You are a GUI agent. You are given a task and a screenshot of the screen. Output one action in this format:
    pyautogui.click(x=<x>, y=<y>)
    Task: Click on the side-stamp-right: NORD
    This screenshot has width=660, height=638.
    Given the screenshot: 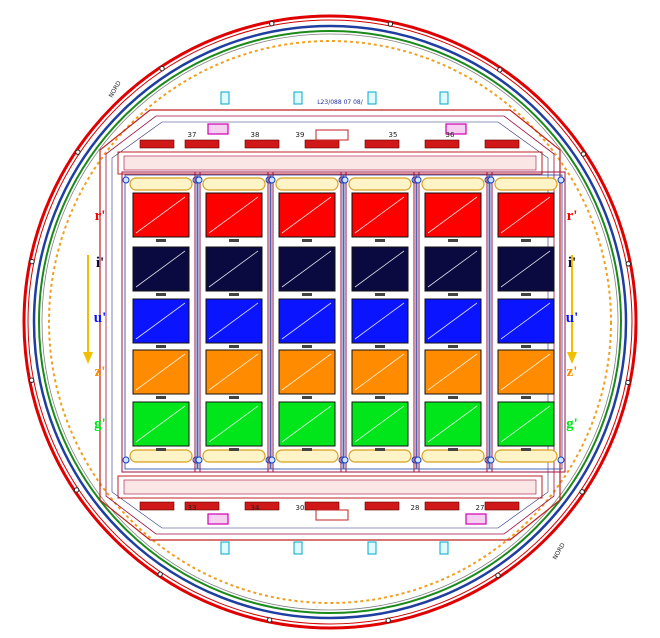 What is the action you would take?
    pyautogui.click(x=559, y=551)
    